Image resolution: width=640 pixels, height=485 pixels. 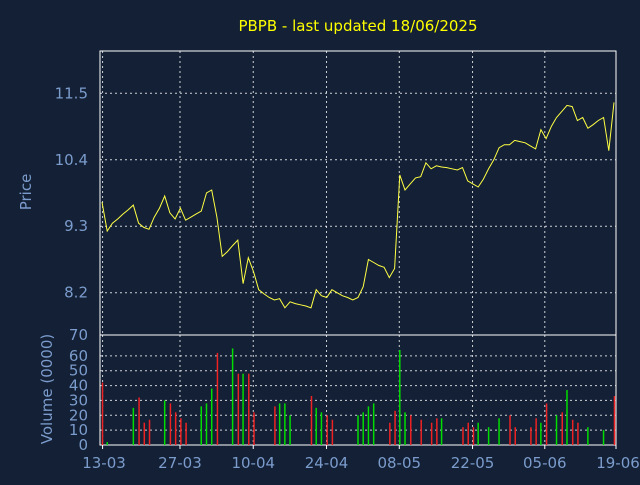 I want to click on price-tick-label: 8.2, so click(x=76, y=293).